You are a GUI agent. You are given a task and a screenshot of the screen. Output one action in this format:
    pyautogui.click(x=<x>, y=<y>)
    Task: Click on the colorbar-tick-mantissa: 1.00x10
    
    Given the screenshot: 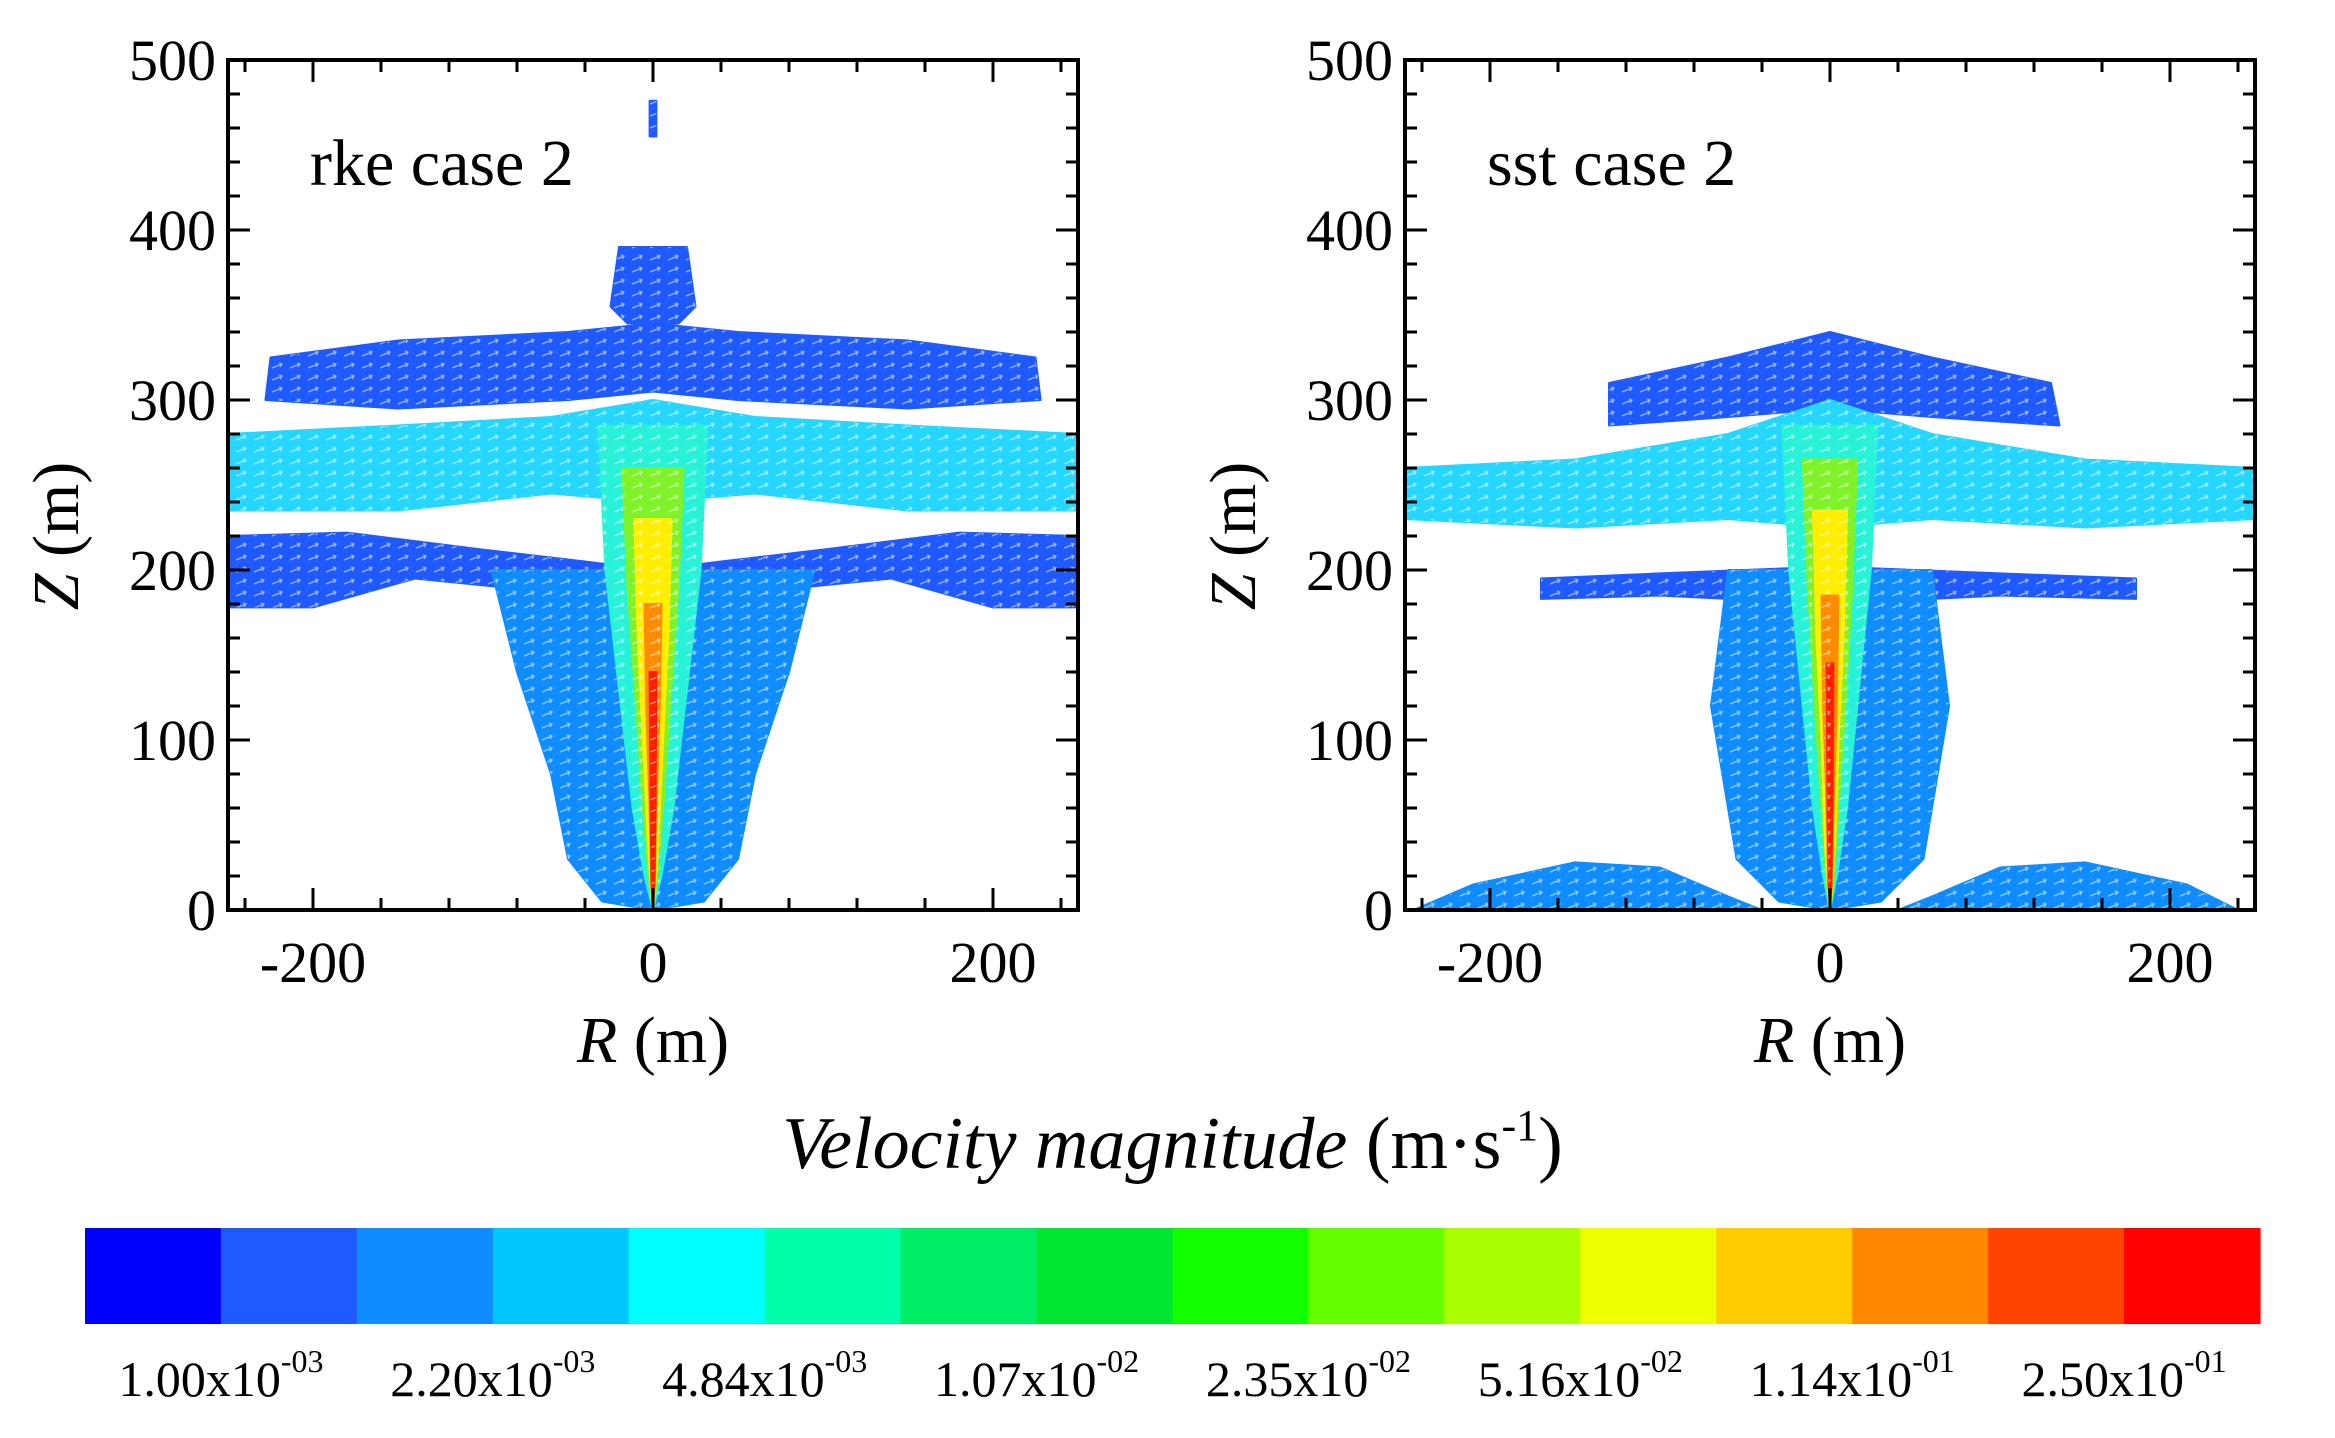 What is the action you would take?
    pyautogui.click(x=199, y=1379)
    